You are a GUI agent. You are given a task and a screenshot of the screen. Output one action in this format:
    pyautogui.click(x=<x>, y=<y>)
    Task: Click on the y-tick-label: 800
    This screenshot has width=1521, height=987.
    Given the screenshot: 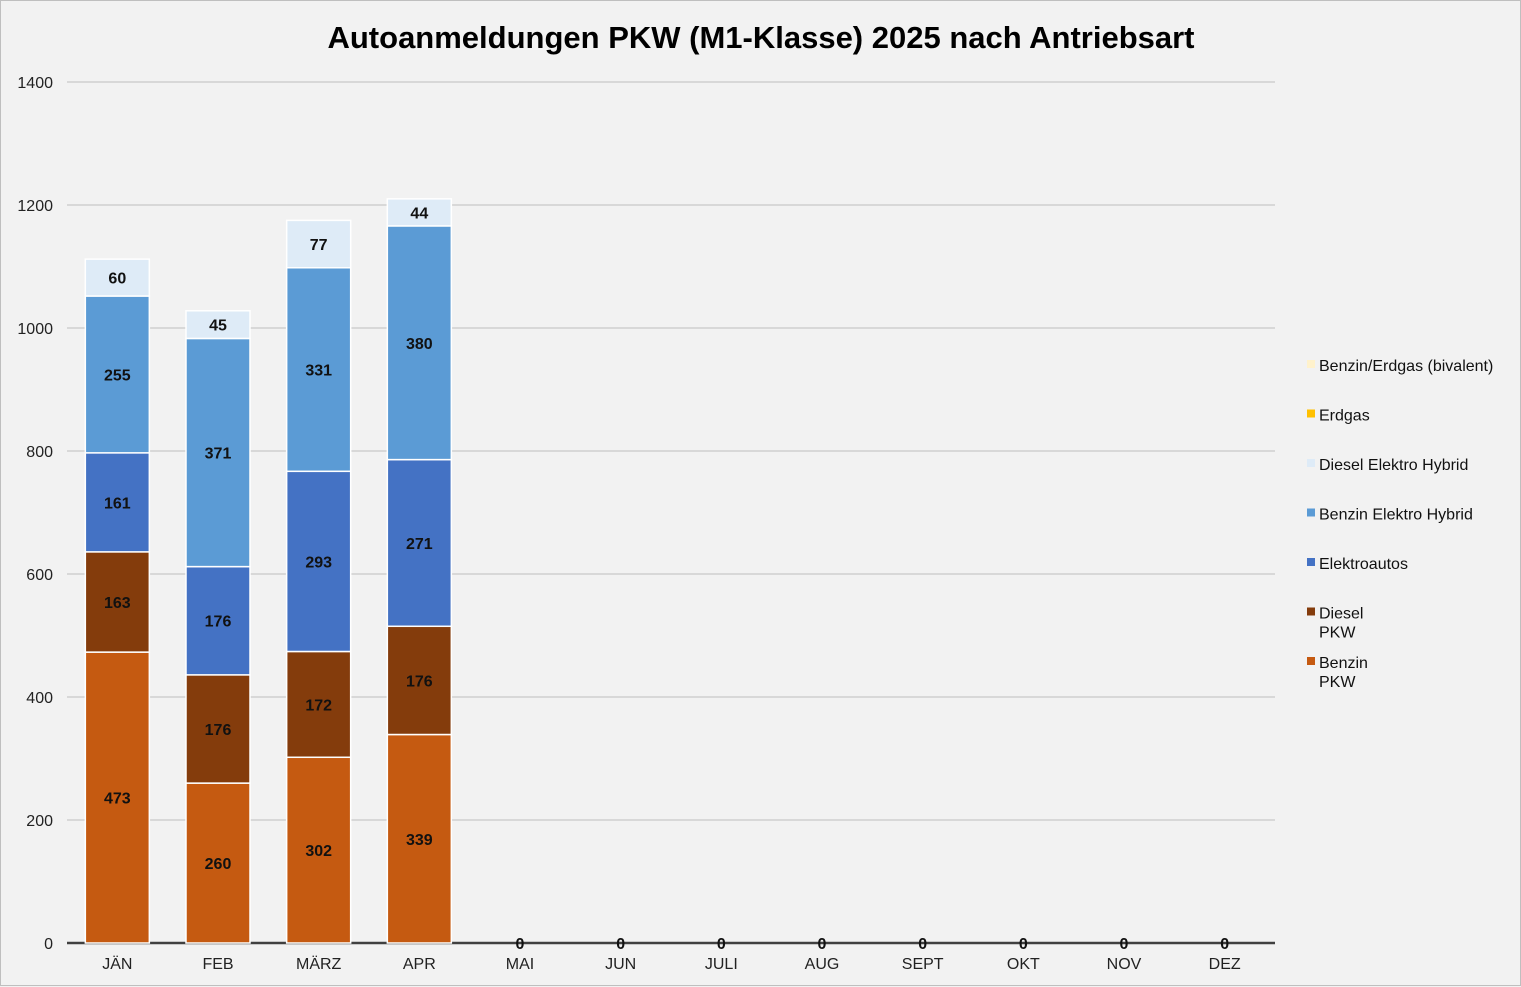 What is the action you would take?
    pyautogui.click(x=39, y=452)
    